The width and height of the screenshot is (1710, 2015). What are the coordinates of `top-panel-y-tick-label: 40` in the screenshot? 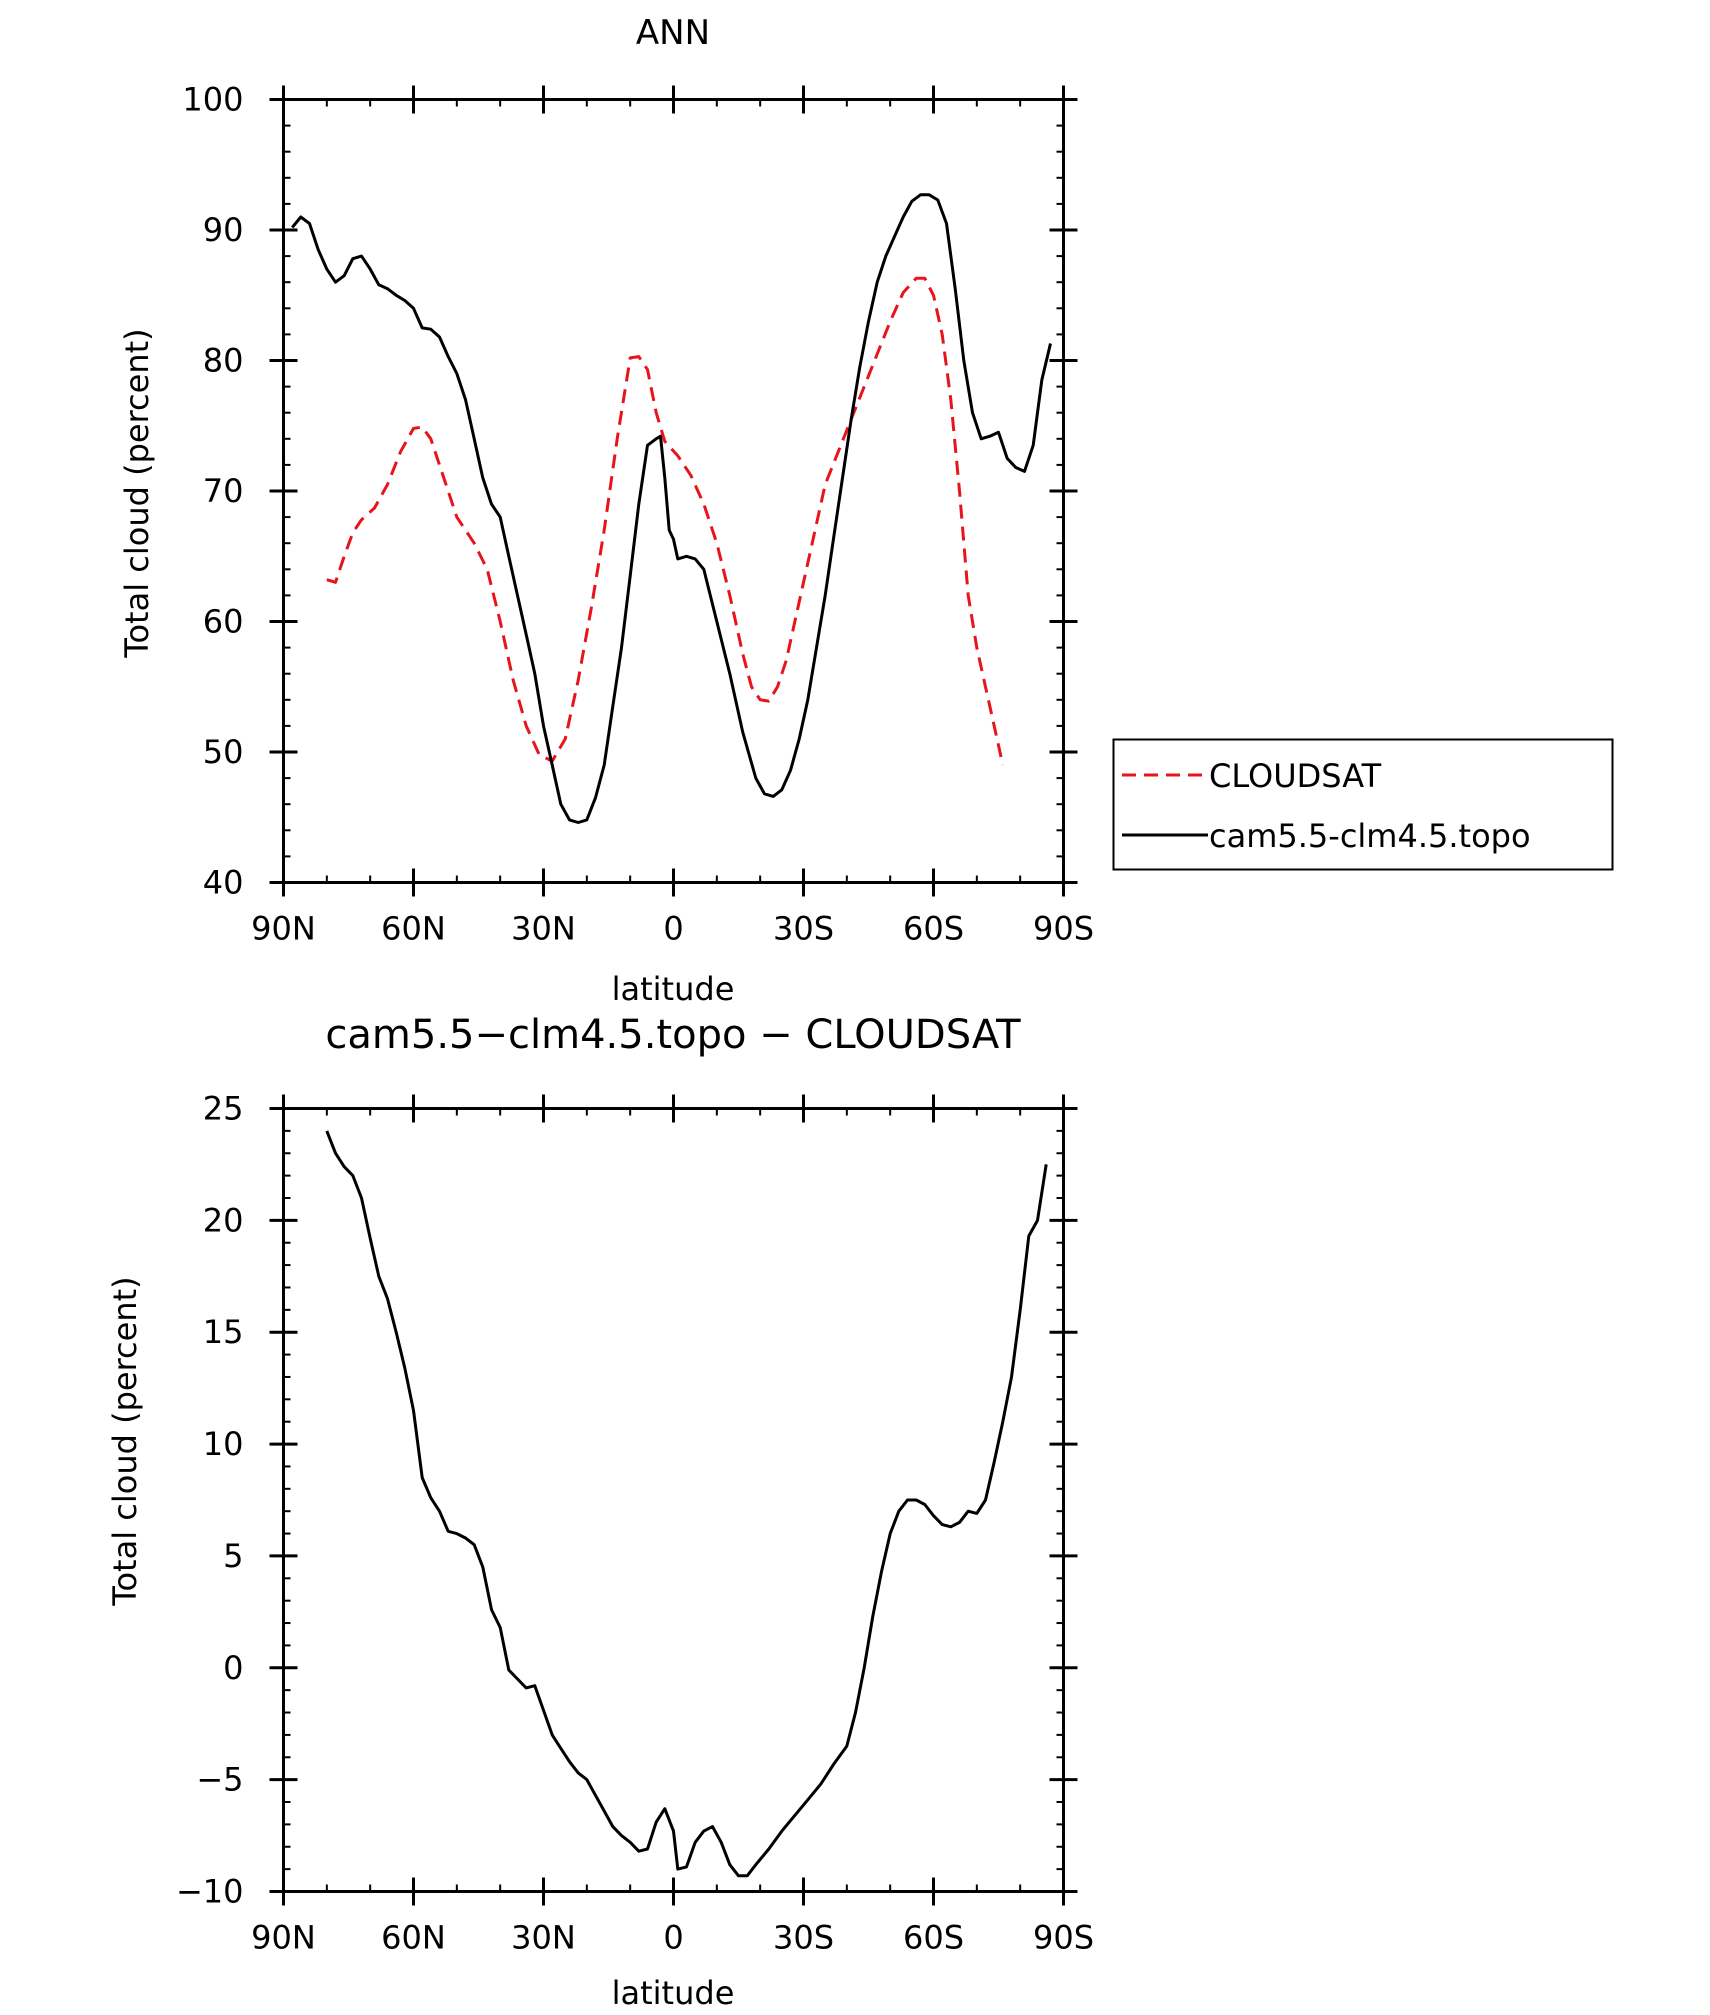 It's located at (223, 883).